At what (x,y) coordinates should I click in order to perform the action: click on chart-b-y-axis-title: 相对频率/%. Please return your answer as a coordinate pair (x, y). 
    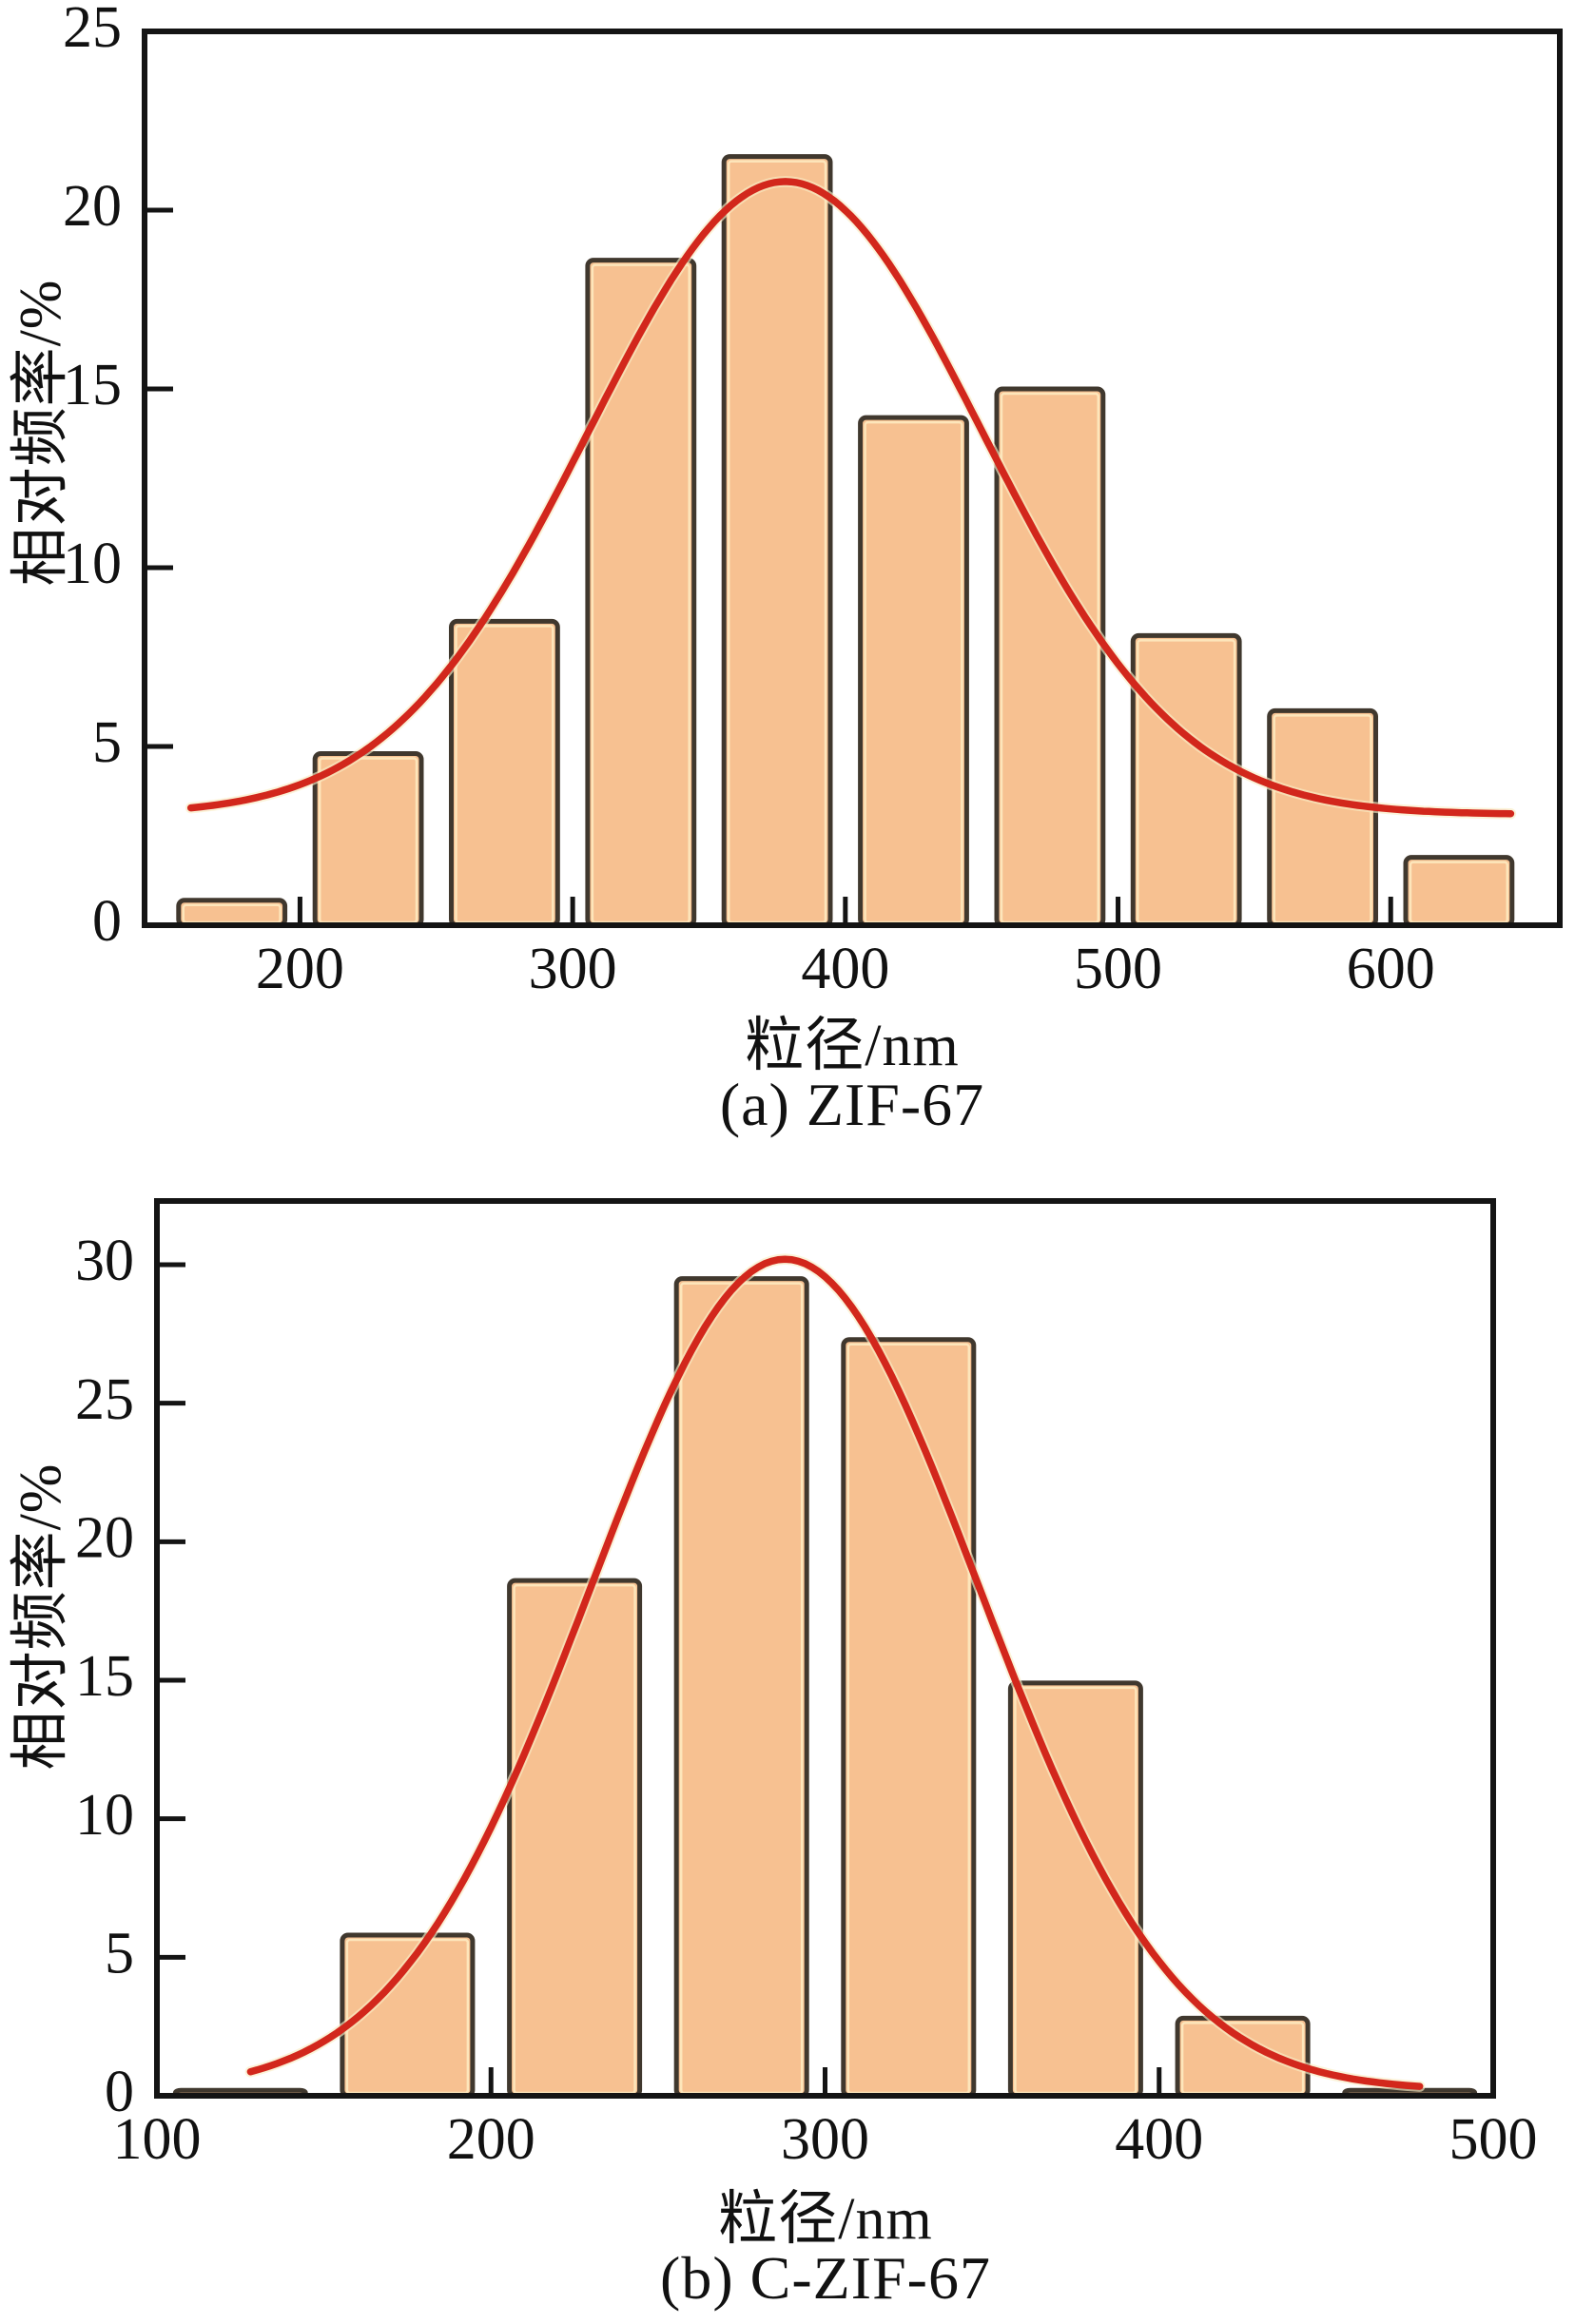
    Looking at the image, I should click on (41, 1616).